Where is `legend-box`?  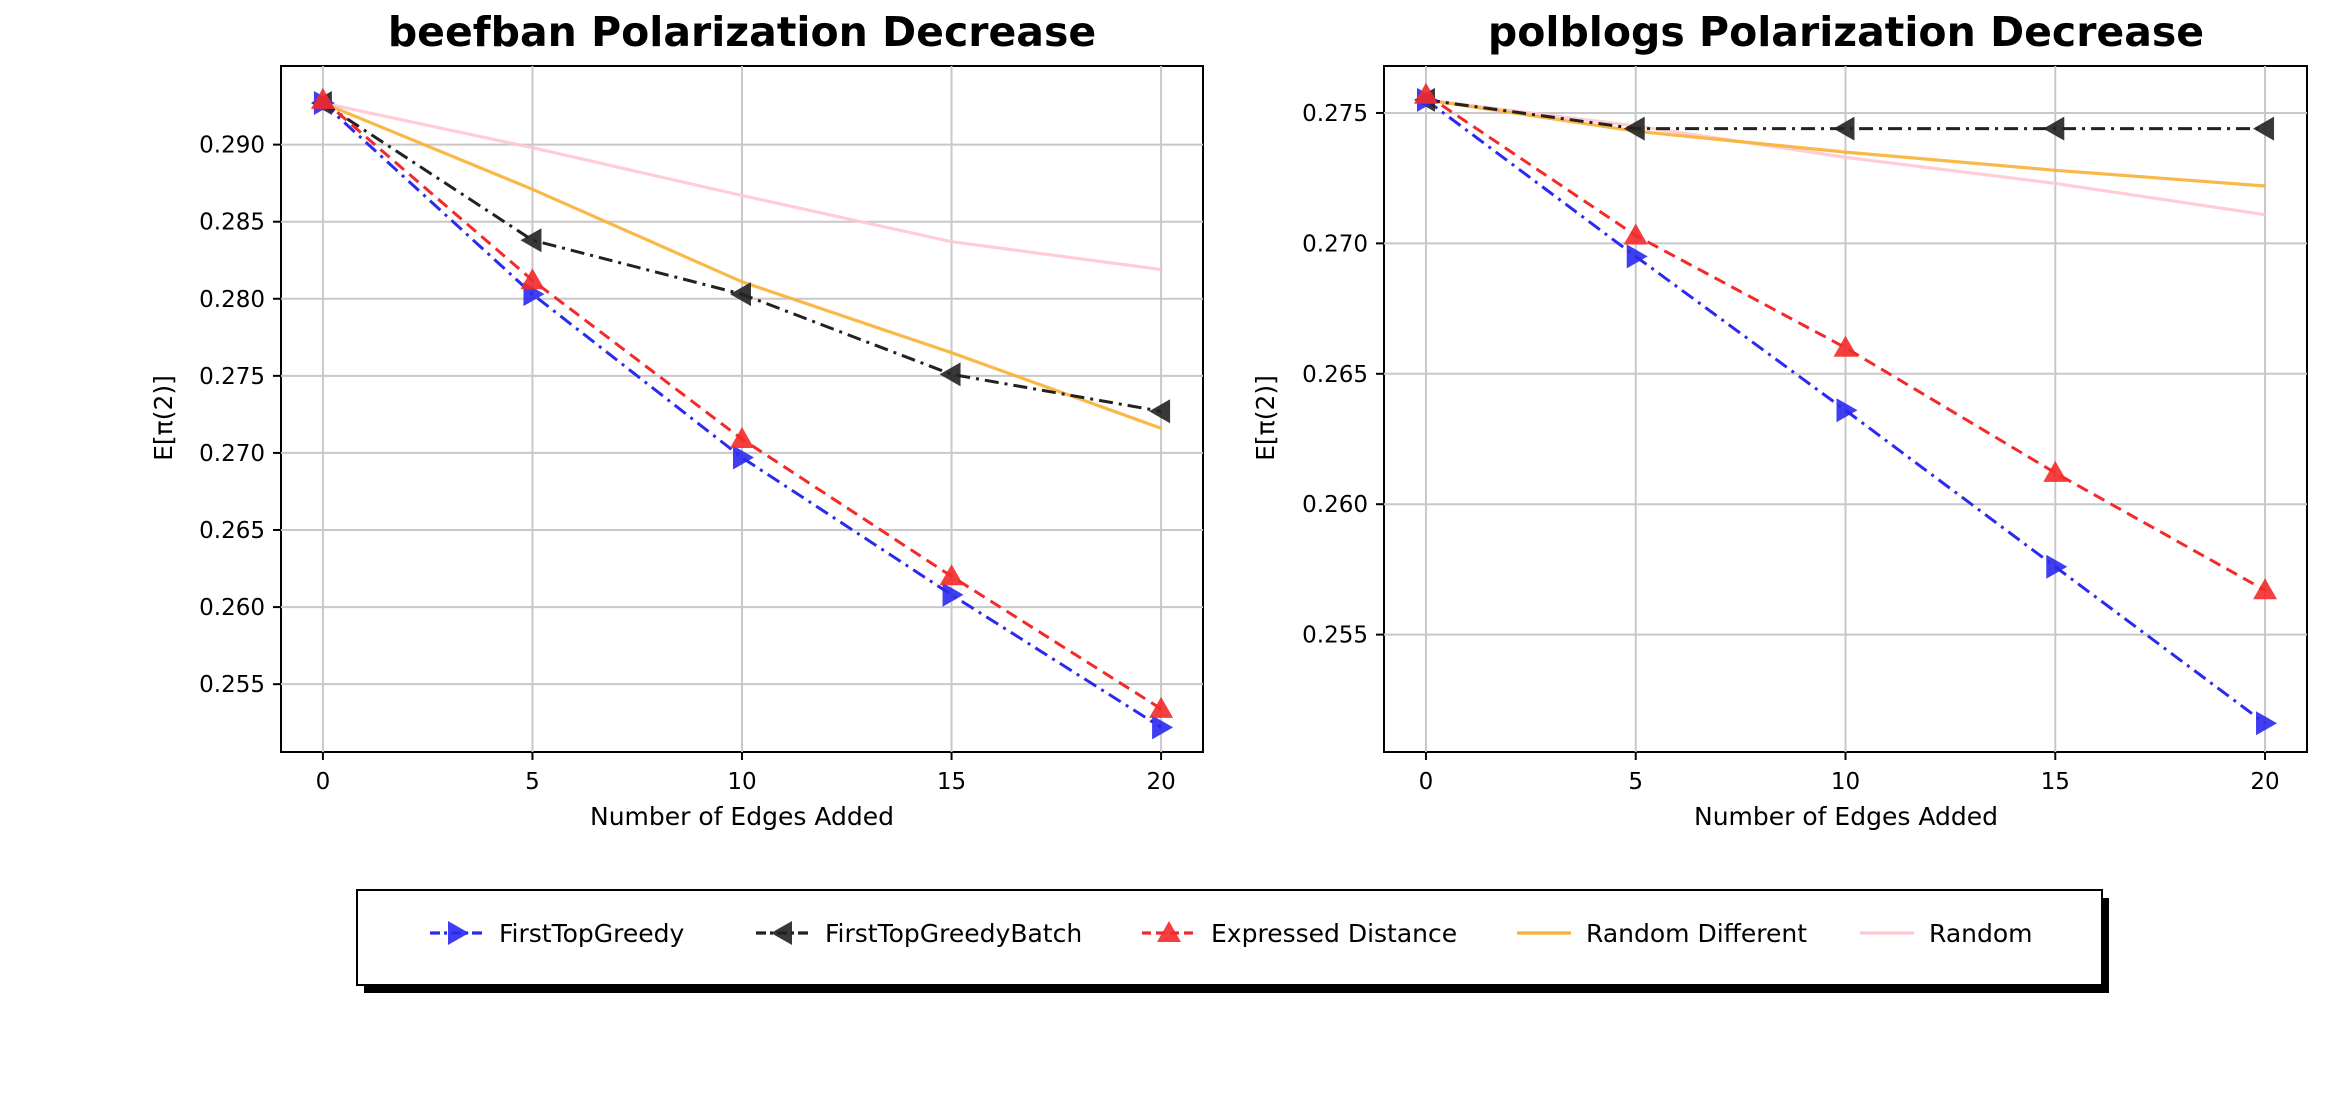 legend-box is located at coordinates (1229, 937).